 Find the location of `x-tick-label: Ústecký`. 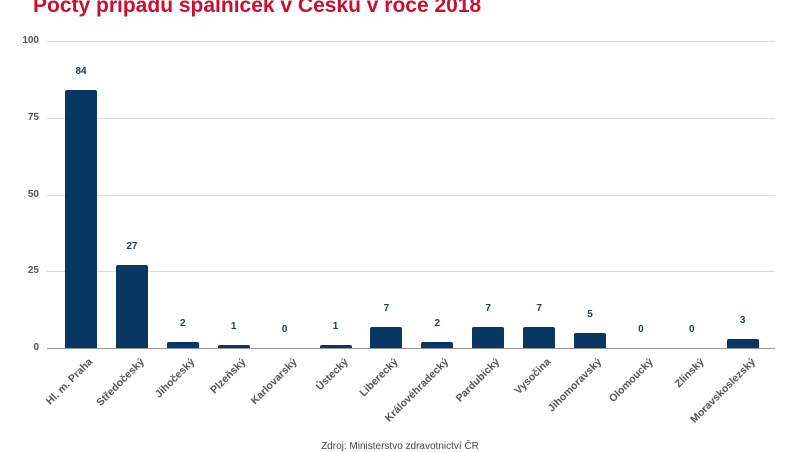

x-tick-label: Ústecký is located at coordinates (332, 374).